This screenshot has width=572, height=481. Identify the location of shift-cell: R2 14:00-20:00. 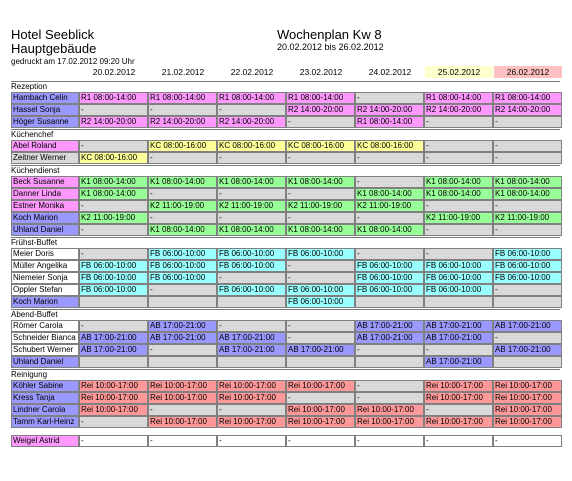
(113, 122).